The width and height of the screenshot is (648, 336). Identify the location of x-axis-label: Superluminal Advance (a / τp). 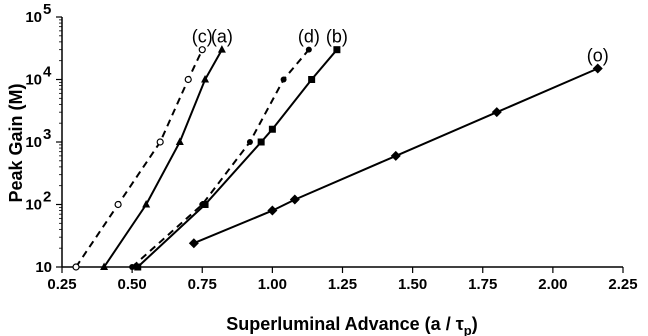
(351, 325).